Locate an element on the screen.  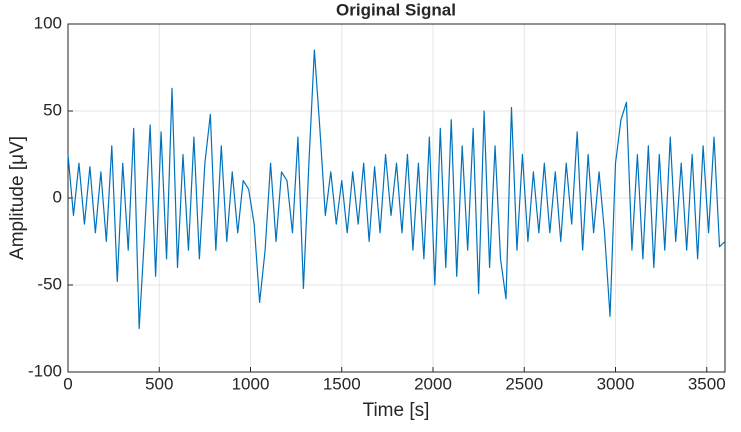
y-tick-label: 0 is located at coordinates (57, 196).